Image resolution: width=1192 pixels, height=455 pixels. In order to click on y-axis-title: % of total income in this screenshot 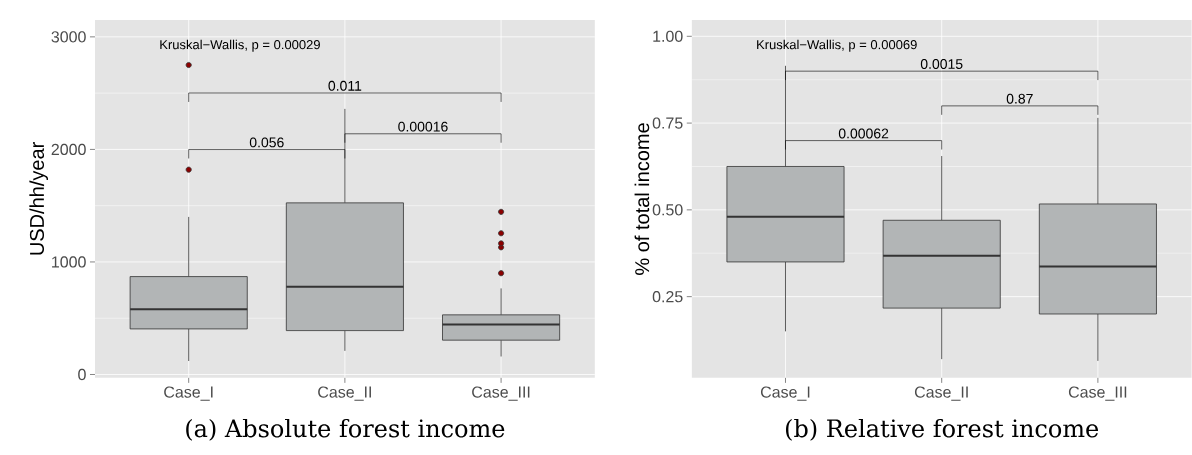, I will do `click(642, 199)`.